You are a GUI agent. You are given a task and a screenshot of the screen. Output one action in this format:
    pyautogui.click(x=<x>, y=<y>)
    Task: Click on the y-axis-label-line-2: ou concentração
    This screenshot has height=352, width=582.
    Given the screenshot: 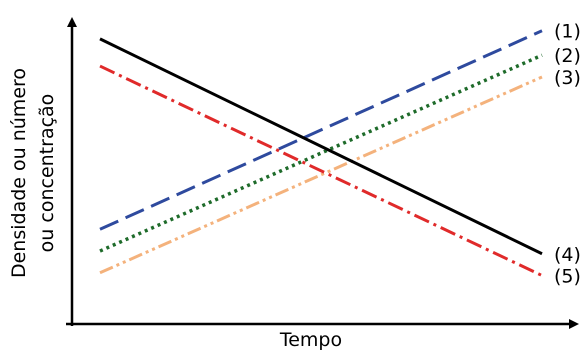 What is the action you would take?
    pyautogui.click(x=47, y=173)
    